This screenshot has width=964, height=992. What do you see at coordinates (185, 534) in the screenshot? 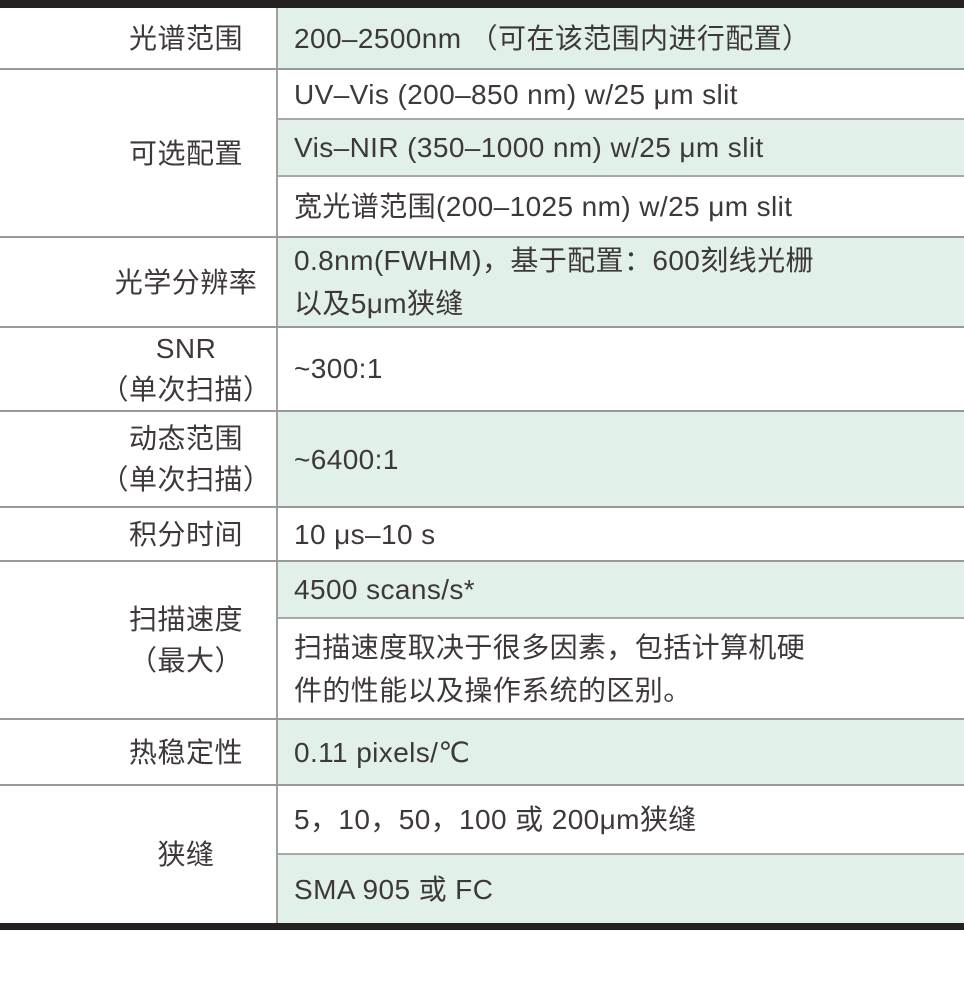
I see `label-line: 积分时间` at bounding box center [185, 534].